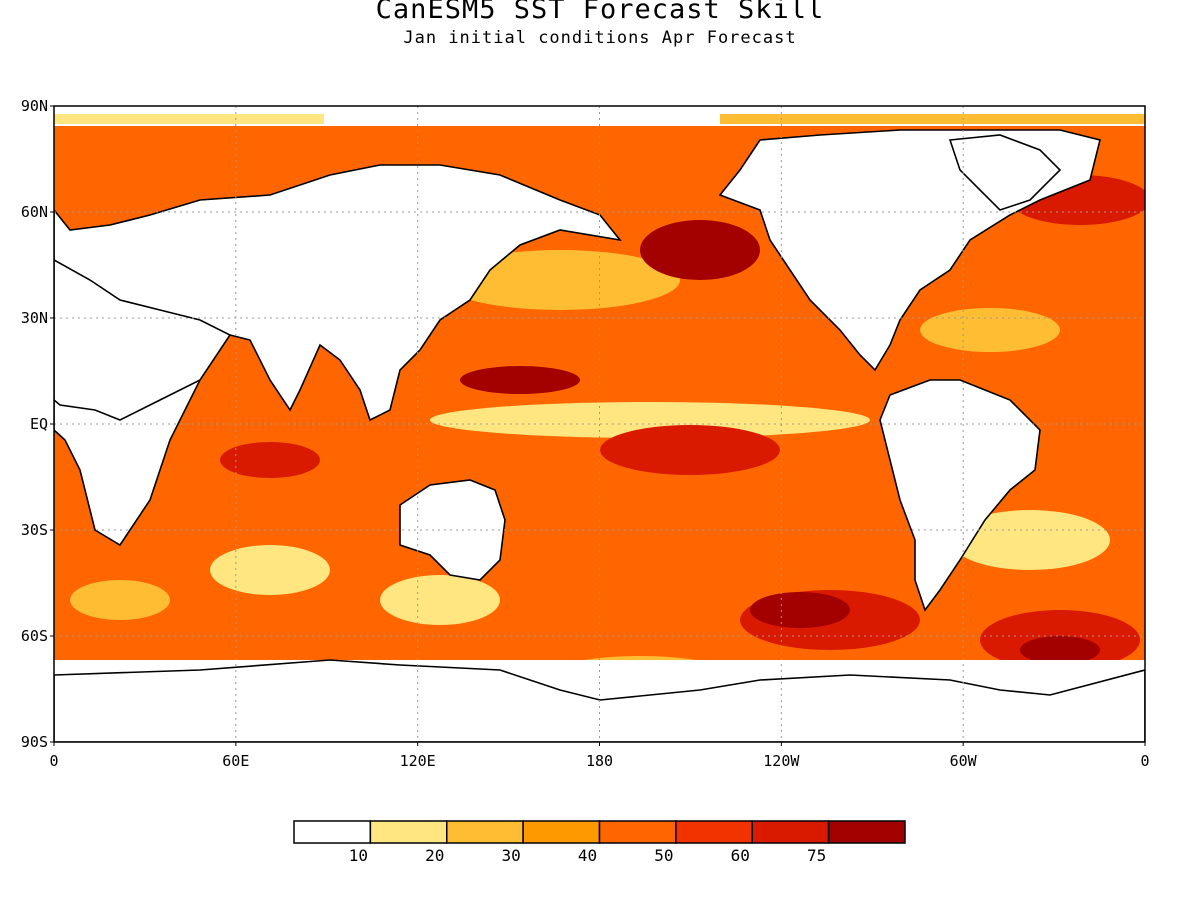  I want to click on colorbar-level-label: 30, so click(510, 855).